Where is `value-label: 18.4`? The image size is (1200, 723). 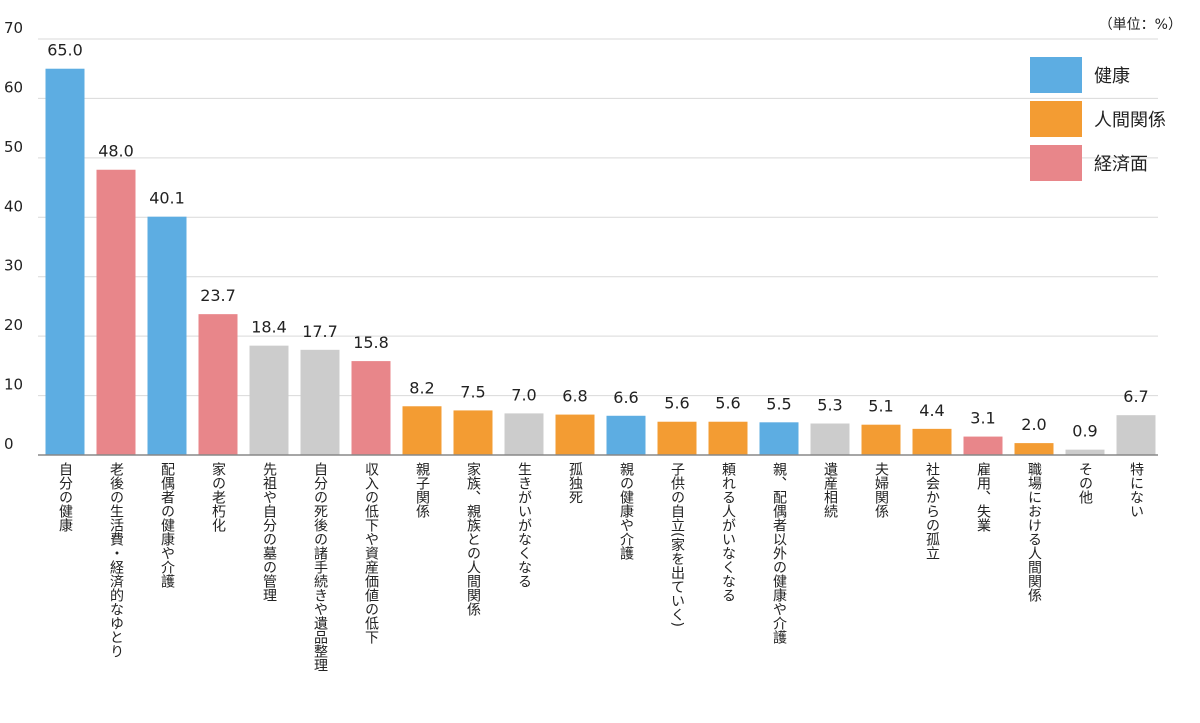 value-label: 18.4 is located at coordinates (269, 327).